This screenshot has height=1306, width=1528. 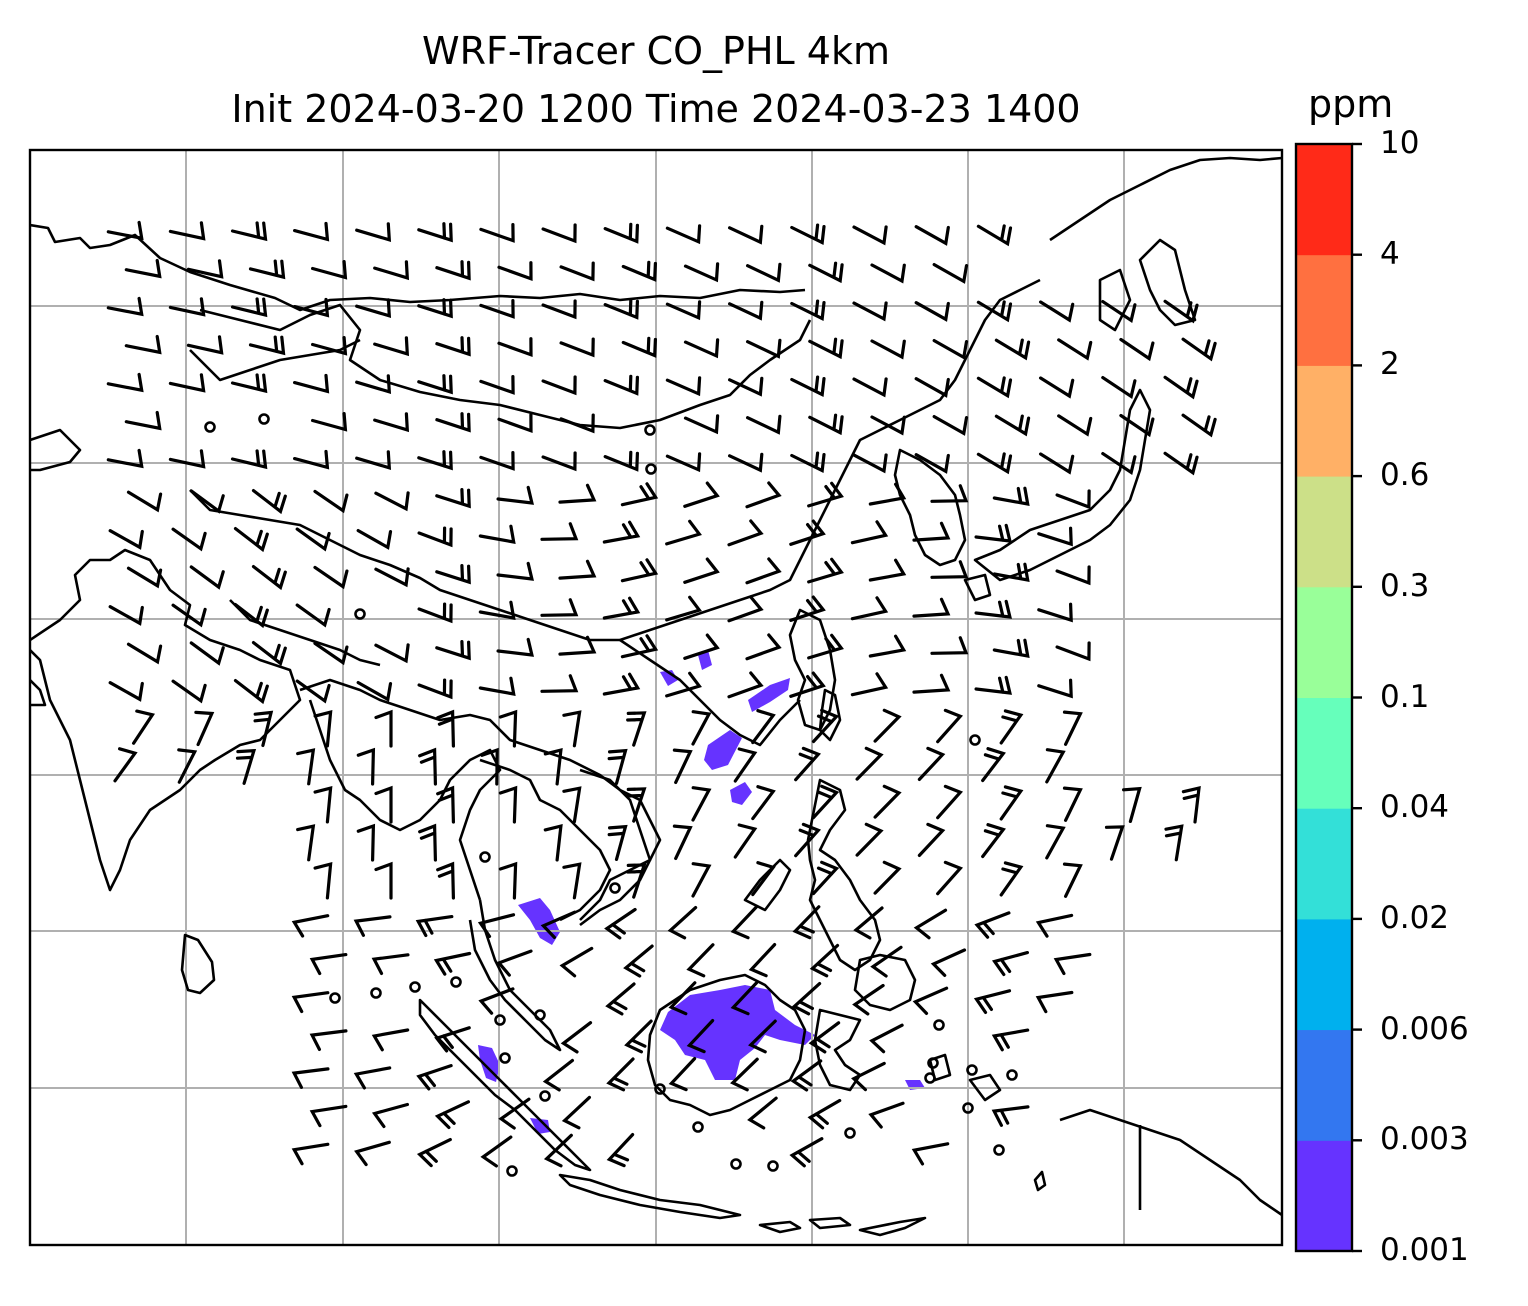 I want to click on colorbar-tick-label: 0.006, so click(x=1424, y=1028).